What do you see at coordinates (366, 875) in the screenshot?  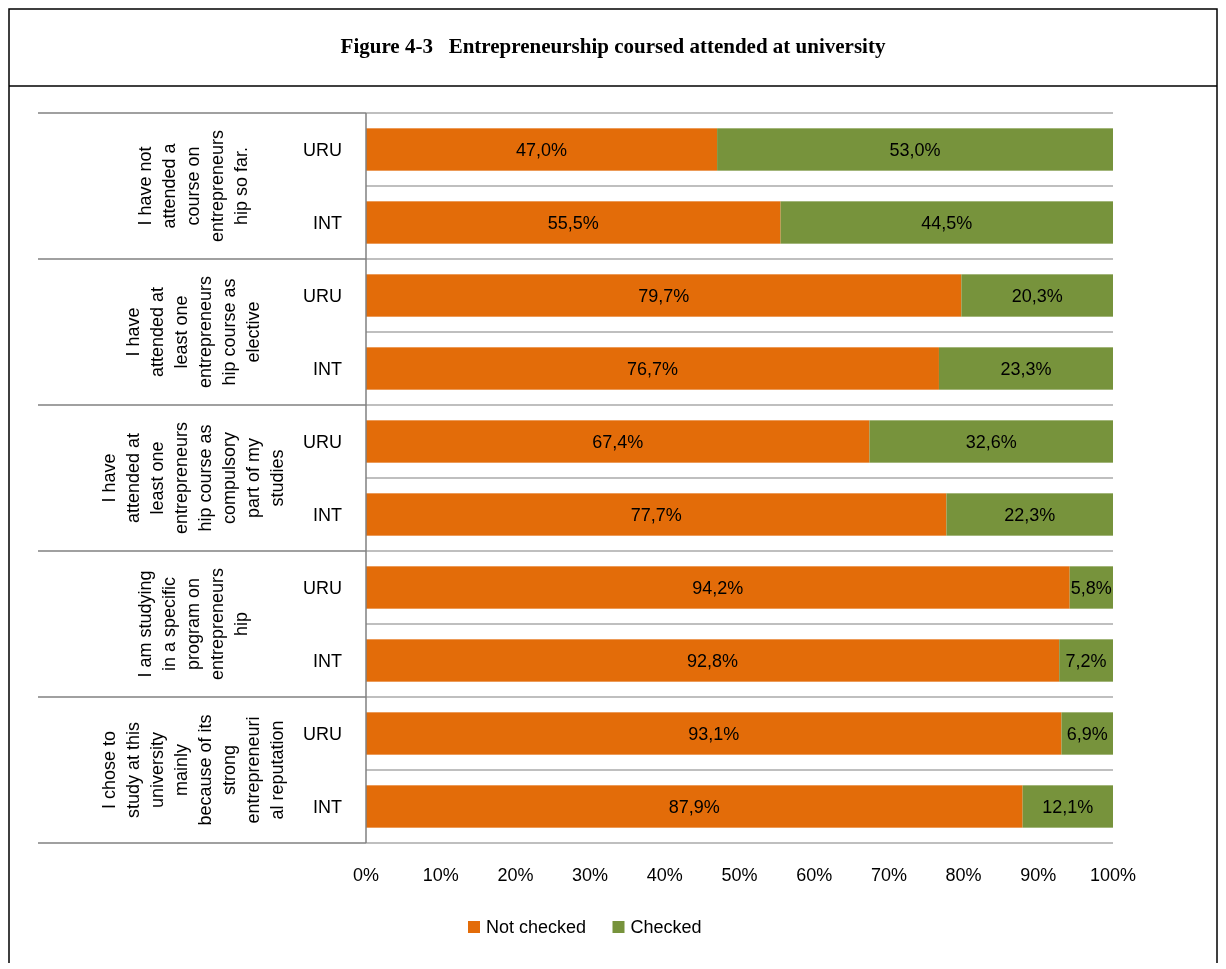 I see `x-tick-label: 0%` at bounding box center [366, 875].